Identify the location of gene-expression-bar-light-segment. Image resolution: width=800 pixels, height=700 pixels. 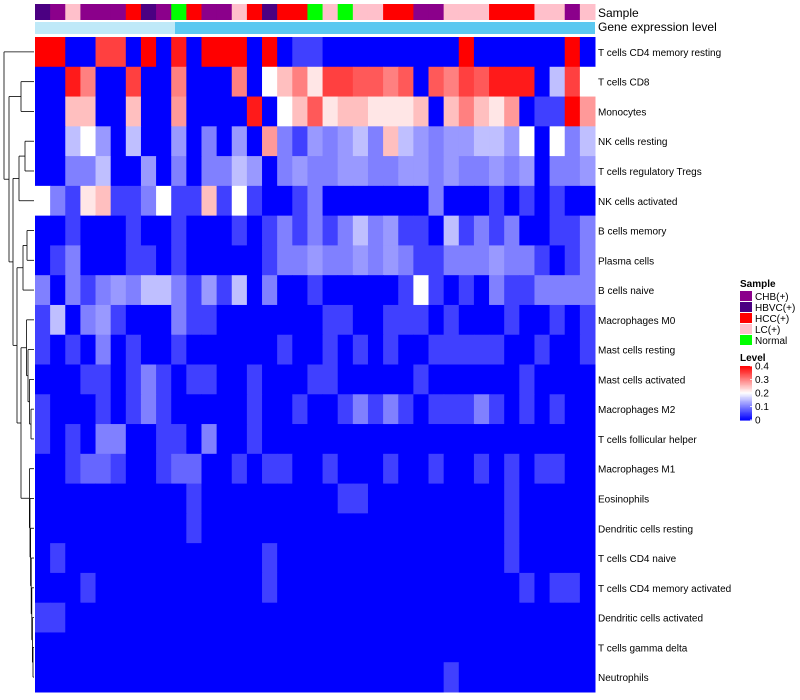
(105, 28).